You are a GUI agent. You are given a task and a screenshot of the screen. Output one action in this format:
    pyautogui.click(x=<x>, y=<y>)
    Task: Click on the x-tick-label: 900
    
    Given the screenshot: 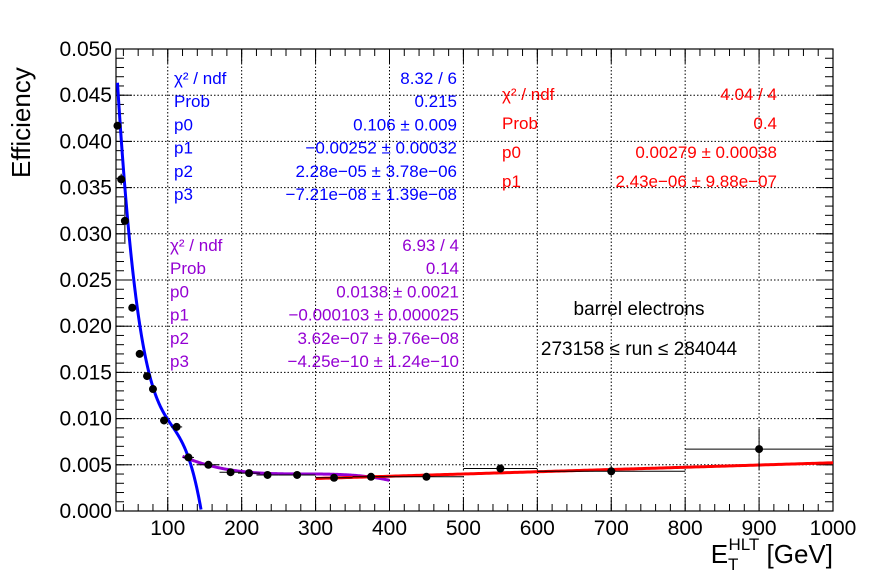 What is the action you would take?
    pyautogui.click(x=759, y=528)
    